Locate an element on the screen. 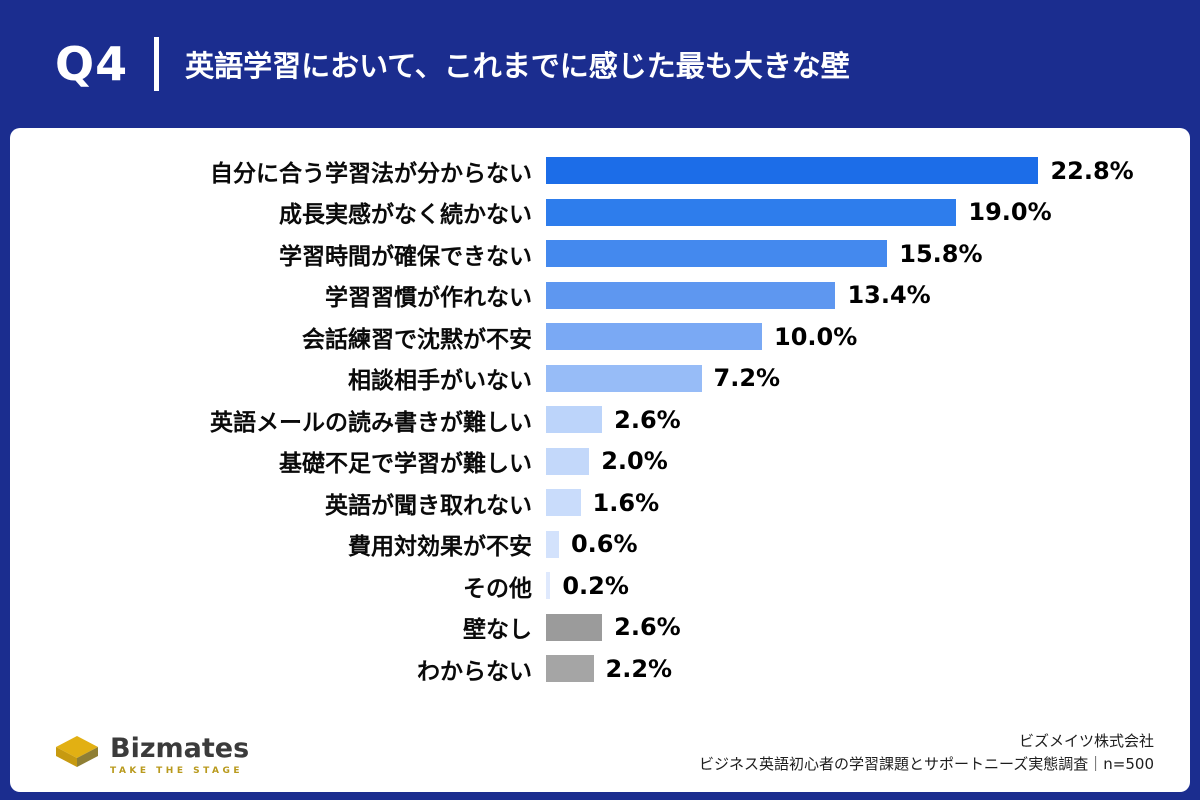 This screenshot has width=1200, height=800. category-label: 英語が聞き取れない is located at coordinates (428, 505).